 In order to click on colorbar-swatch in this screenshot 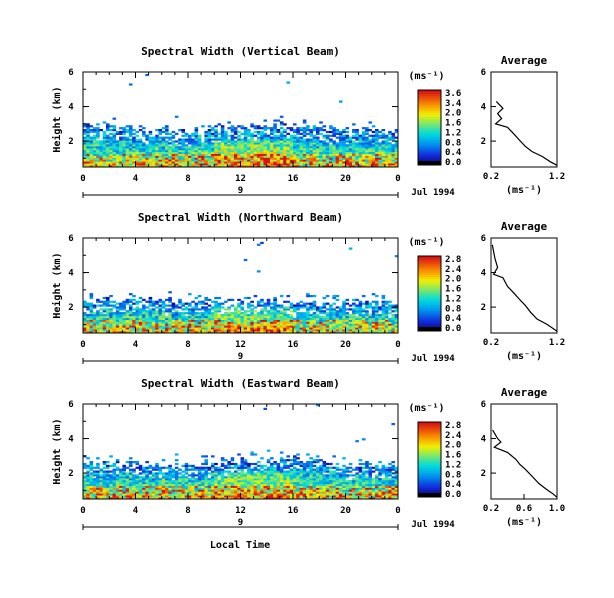, I will do `click(429, 291)`.